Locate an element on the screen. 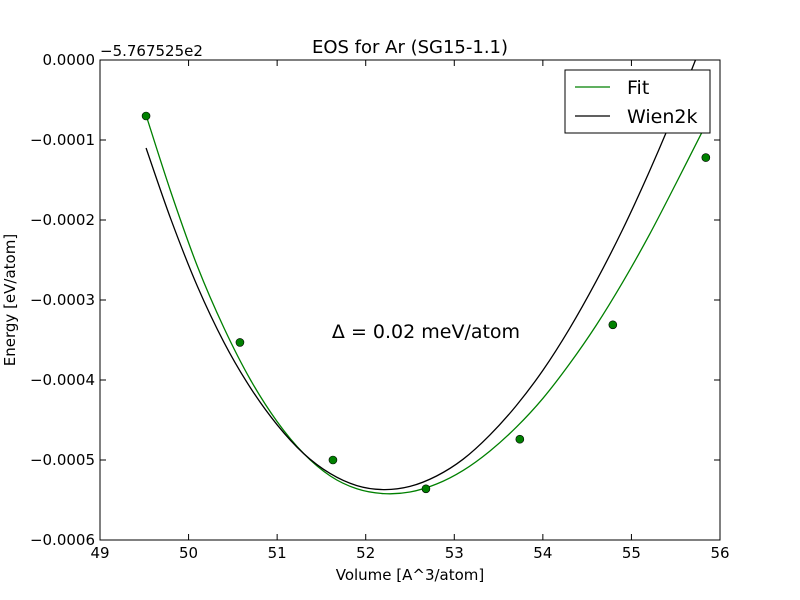 The width and height of the screenshot is (800, 600). x-tick-label: 56 is located at coordinates (719, 553).